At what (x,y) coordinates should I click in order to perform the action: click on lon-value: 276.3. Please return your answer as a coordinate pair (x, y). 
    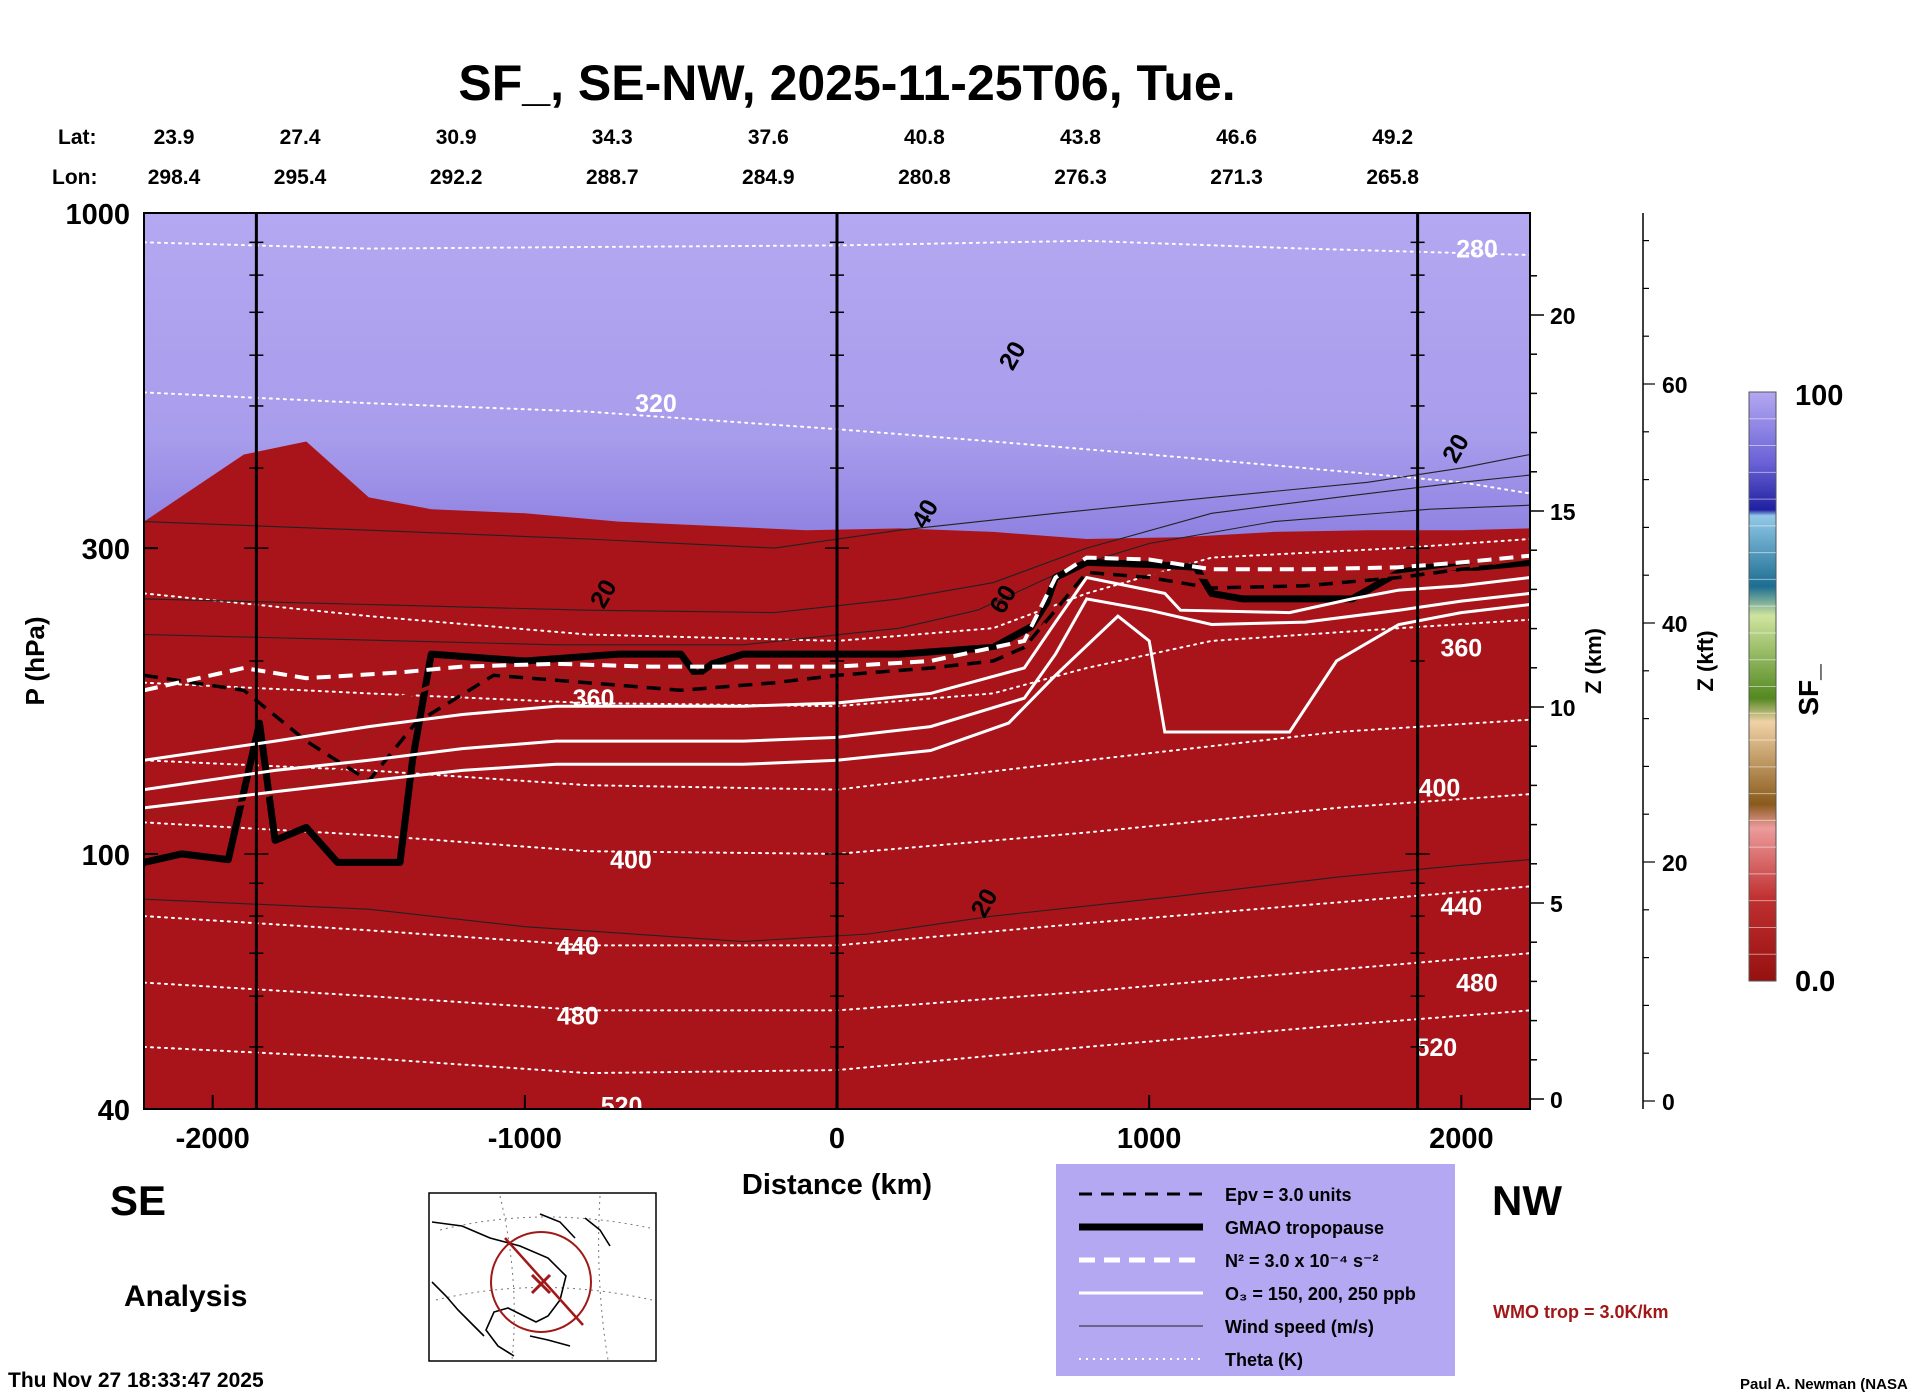
    Looking at the image, I should click on (1080, 177).